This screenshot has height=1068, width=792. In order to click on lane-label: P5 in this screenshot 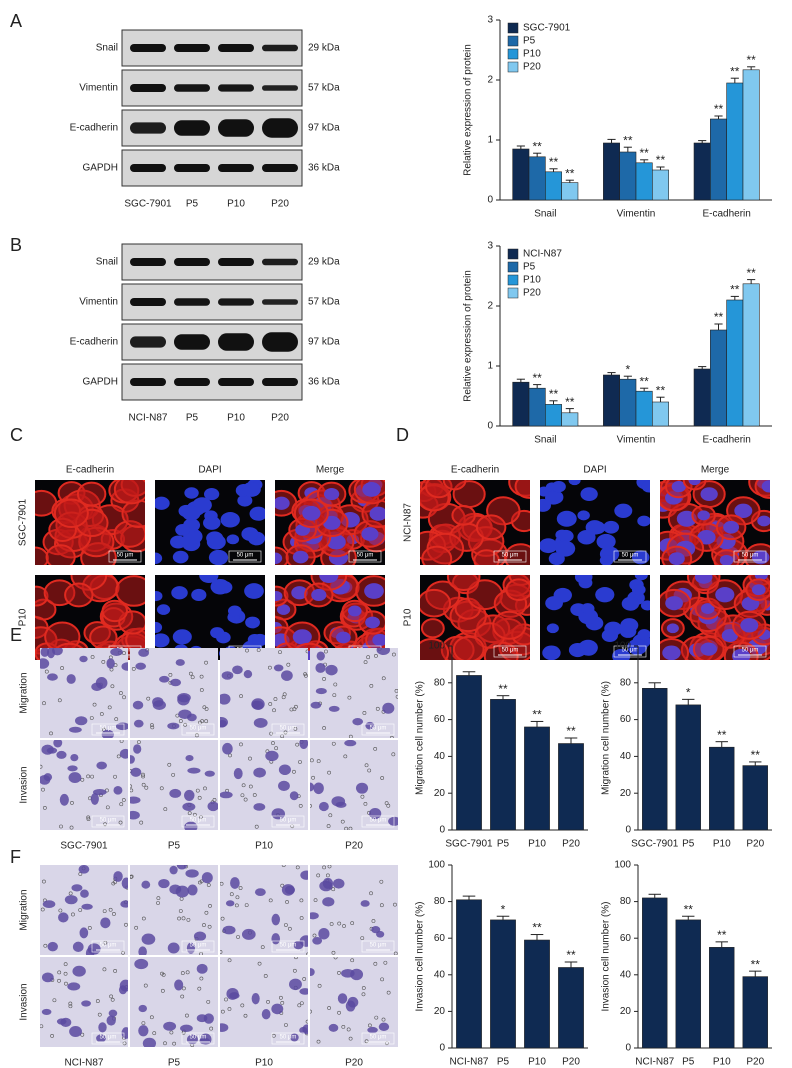, I will do `click(192, 204)`.